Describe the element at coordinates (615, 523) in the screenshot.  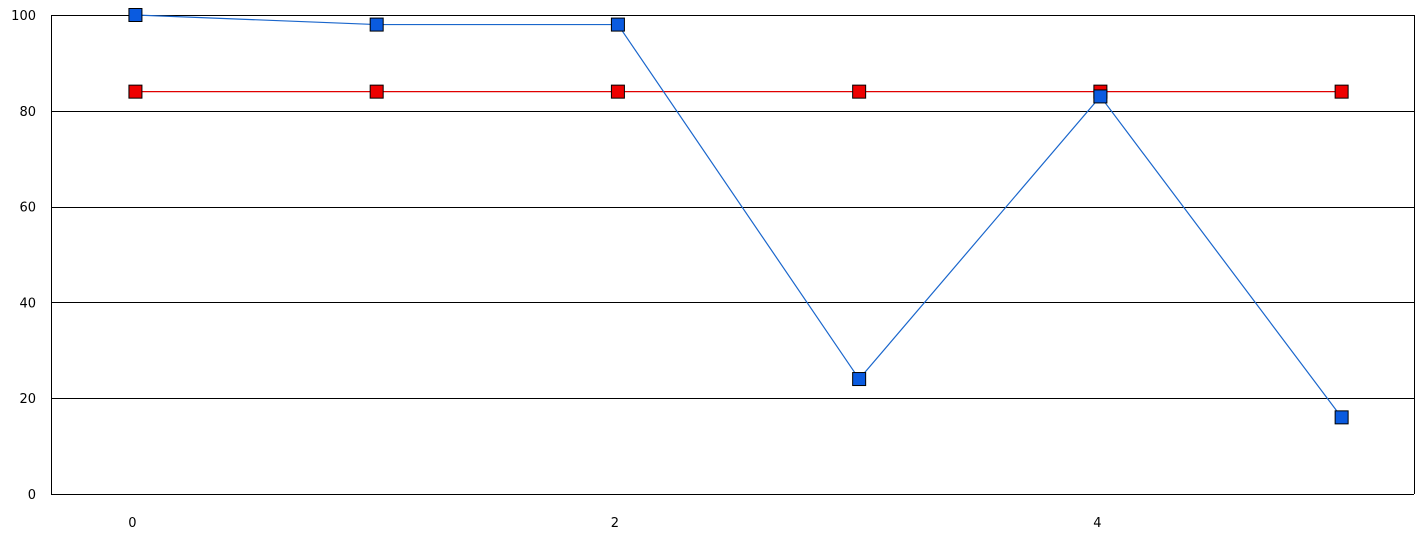
I see `x-tick-label: 2` at that location.